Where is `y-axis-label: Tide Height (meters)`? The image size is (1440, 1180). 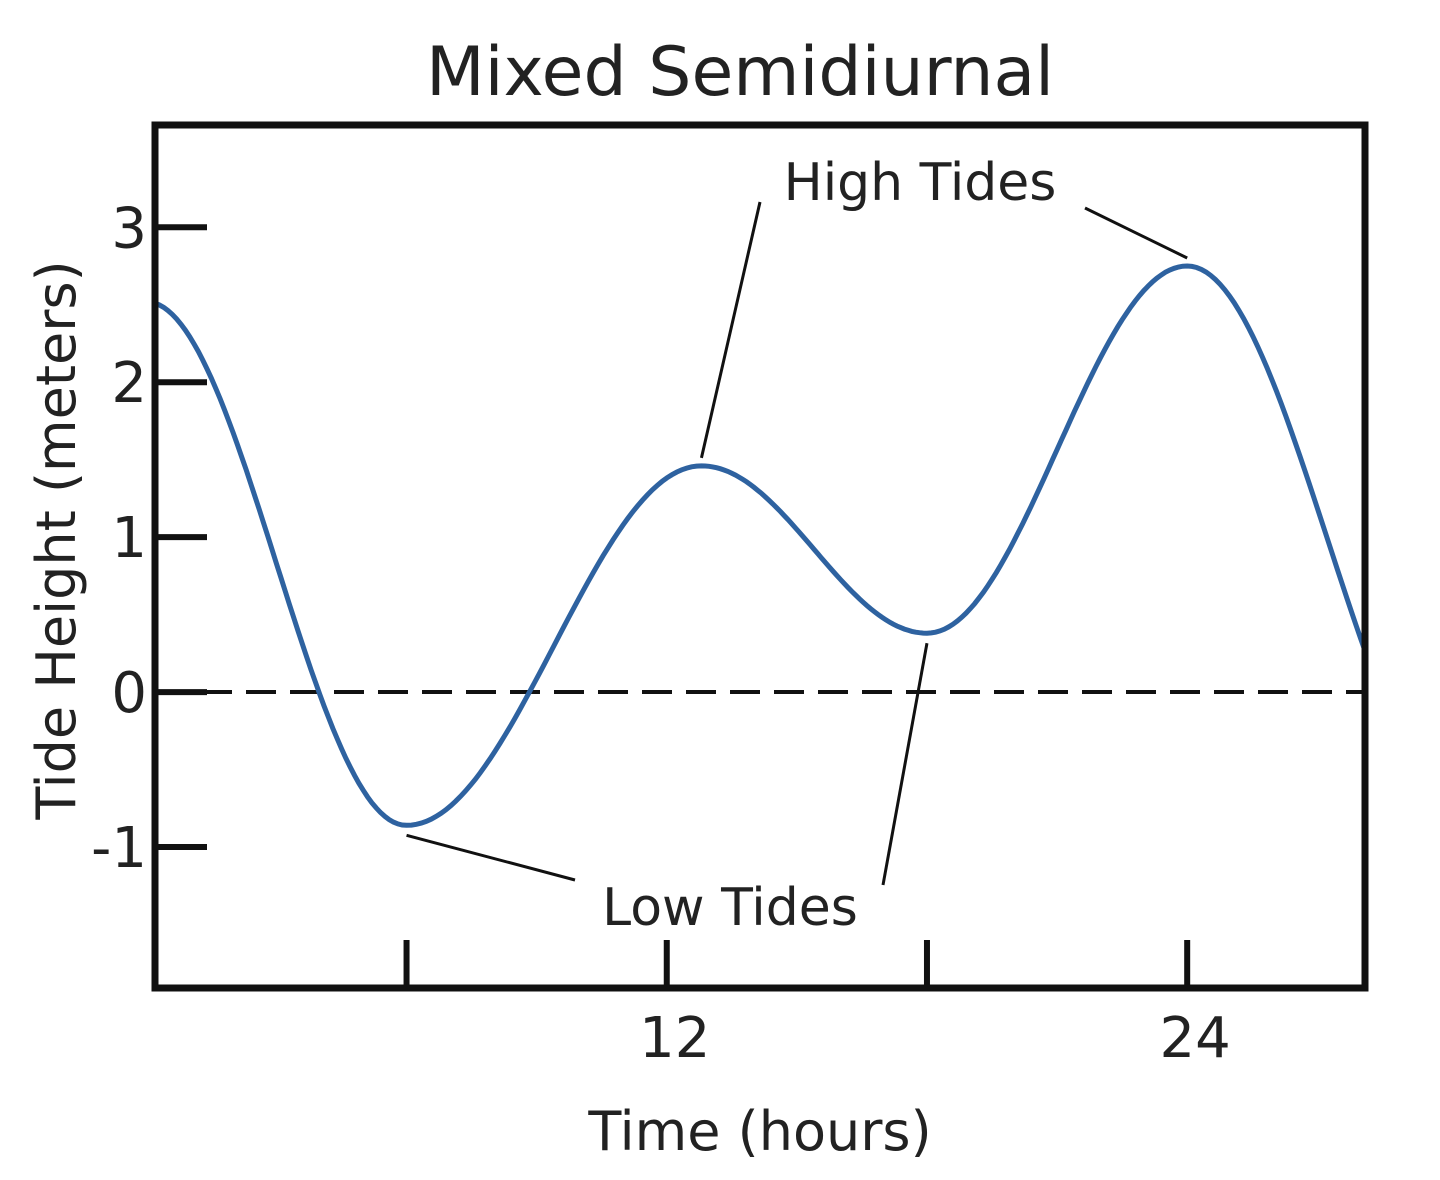 y-axis-label: Tide Height (meters) is located at coordinates (56, 540).